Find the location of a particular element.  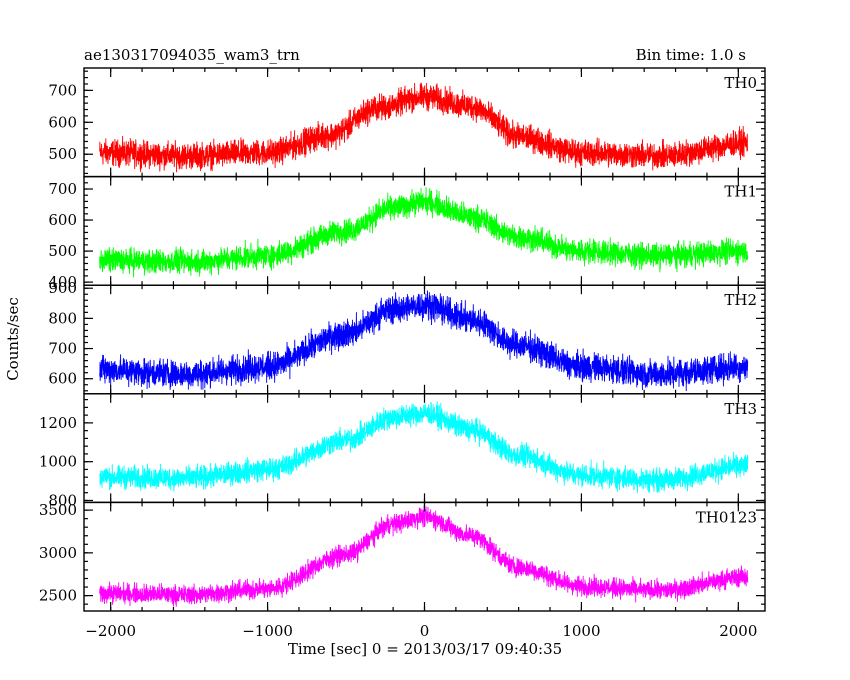

panel-th3: 800 1000 1200 TH3 is located at coordinates (402, 451).